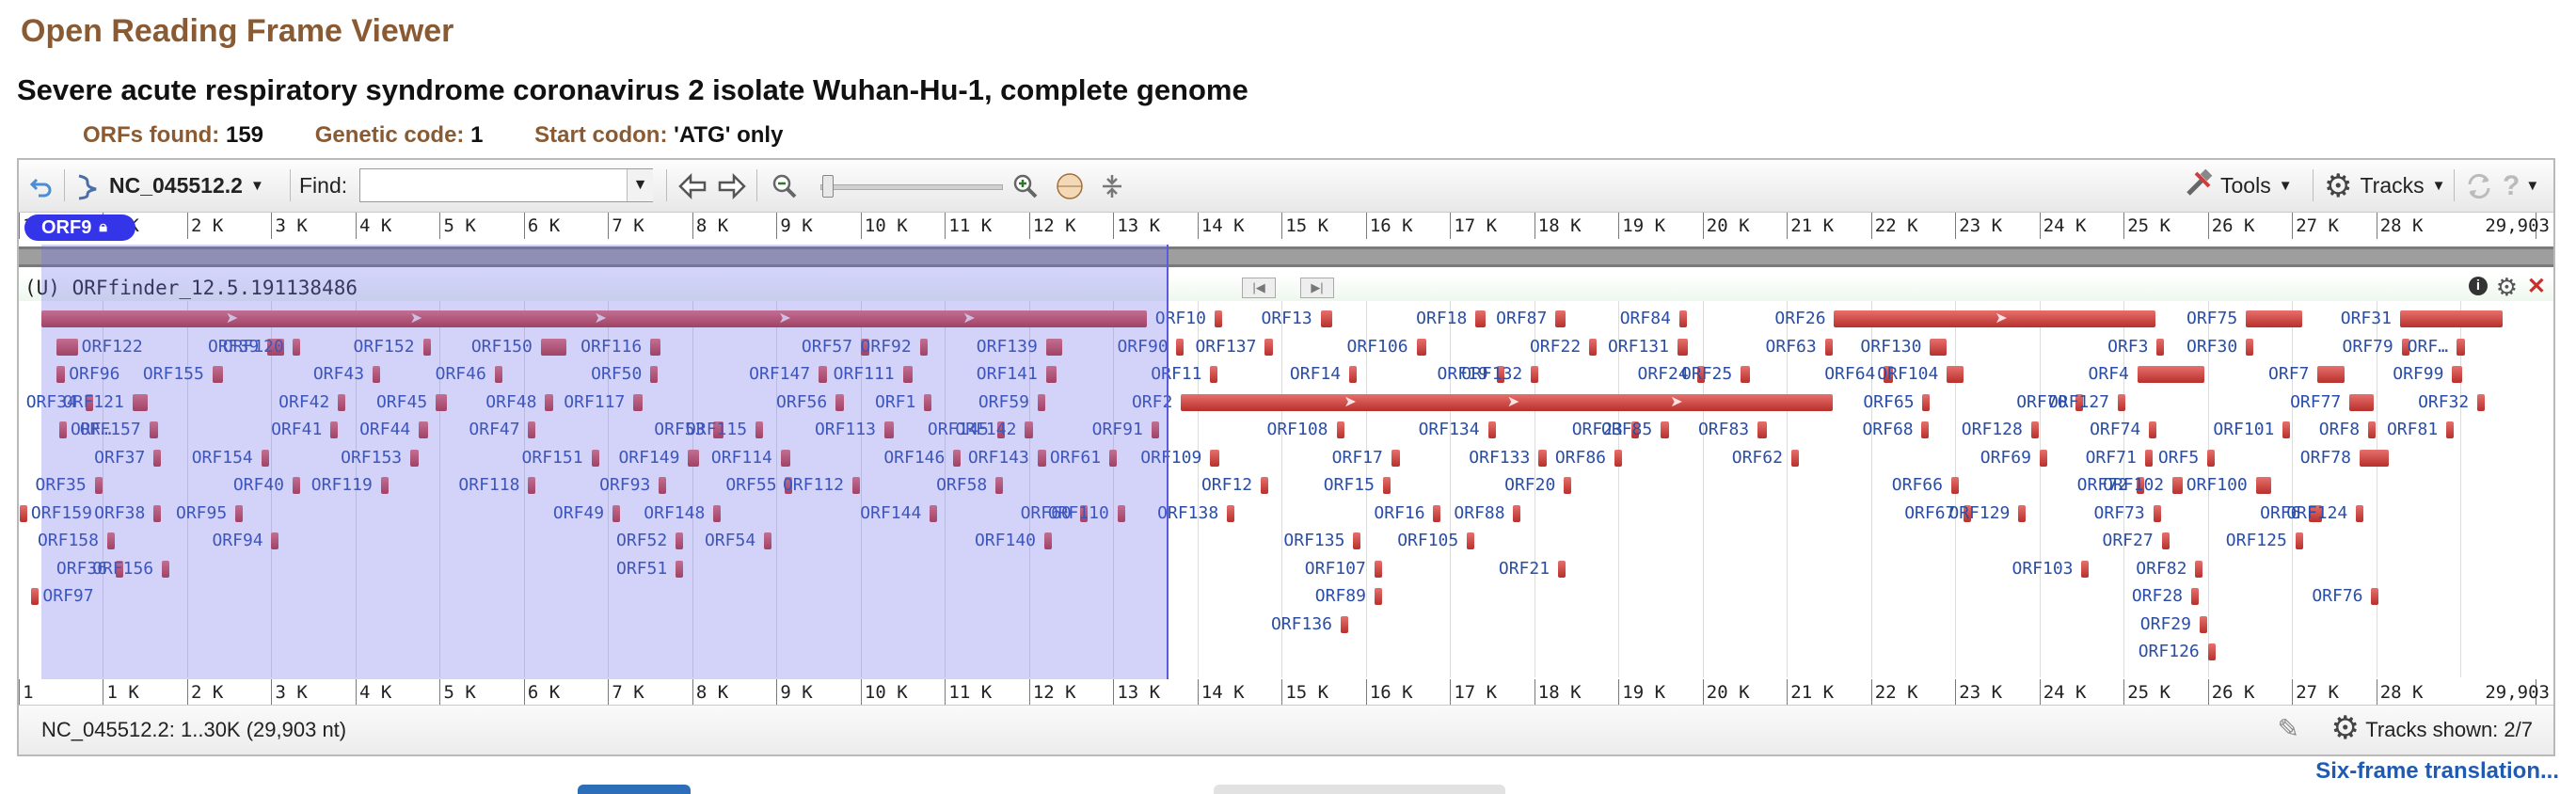 This screenshot has height=794, width=2576. What do you see at coordinates (634, 789) in the screenshot?
I see `bottom-primary-button` at bounding box center [634, 789].